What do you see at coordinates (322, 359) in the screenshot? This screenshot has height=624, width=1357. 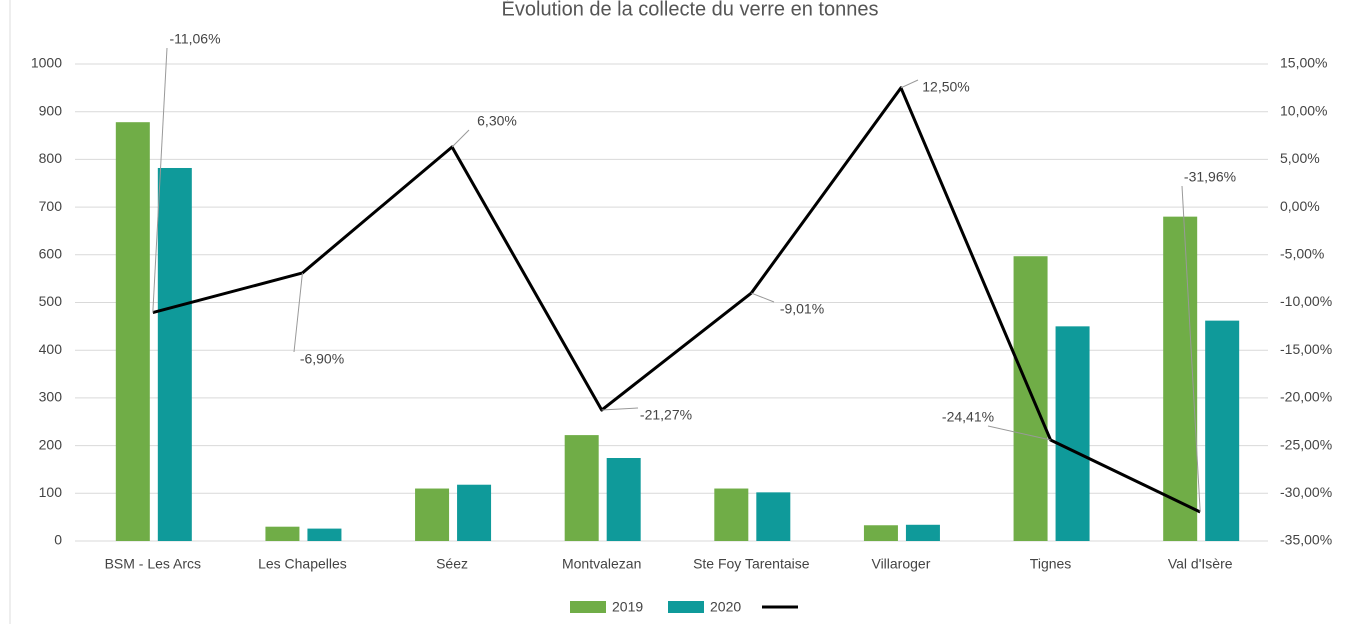 I see `data-label: -6,90%` at bounding box center [322, 359].